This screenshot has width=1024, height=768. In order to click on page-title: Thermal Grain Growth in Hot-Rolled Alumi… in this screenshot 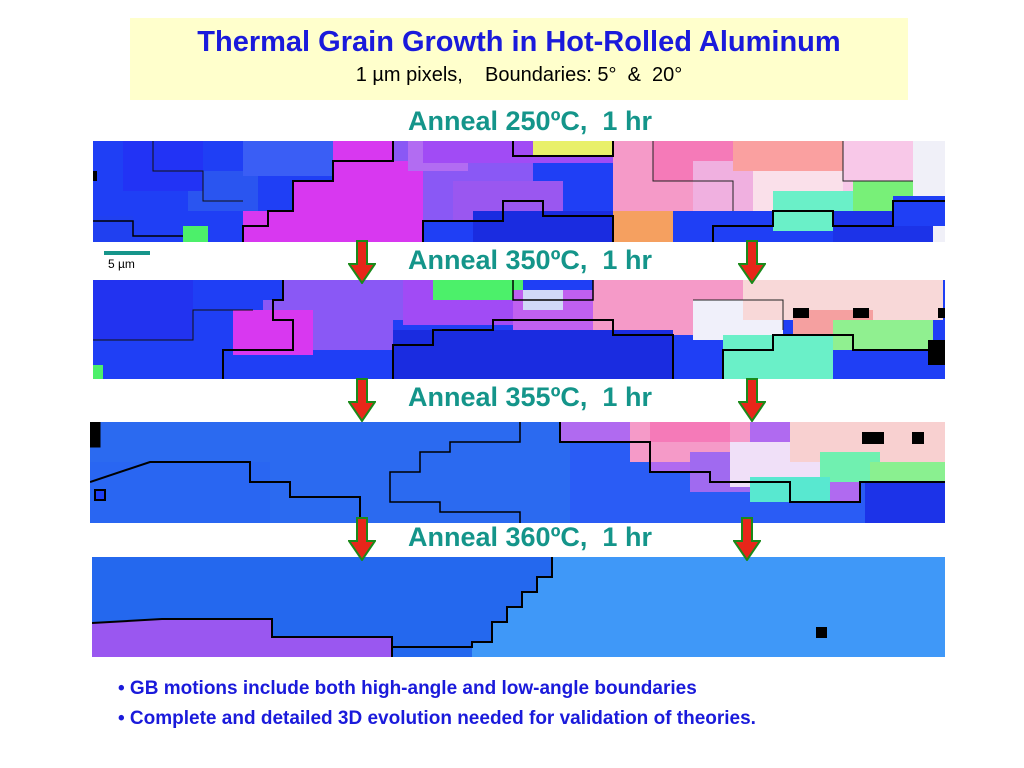, I will do `click(519, 42)`.